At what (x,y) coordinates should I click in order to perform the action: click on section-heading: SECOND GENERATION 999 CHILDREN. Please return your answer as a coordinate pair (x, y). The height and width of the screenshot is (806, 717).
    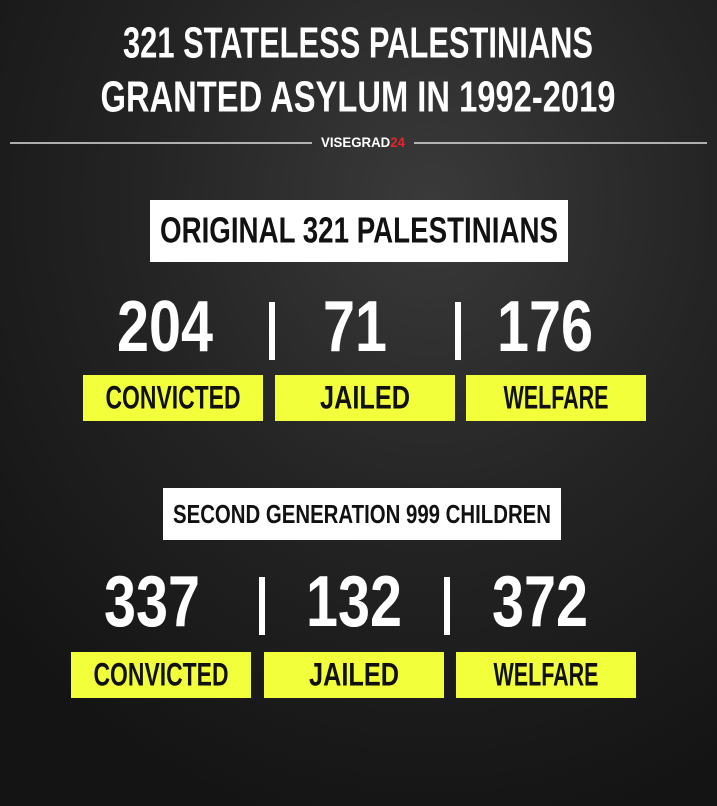
    Looking at the image, I should click on (362, 514).